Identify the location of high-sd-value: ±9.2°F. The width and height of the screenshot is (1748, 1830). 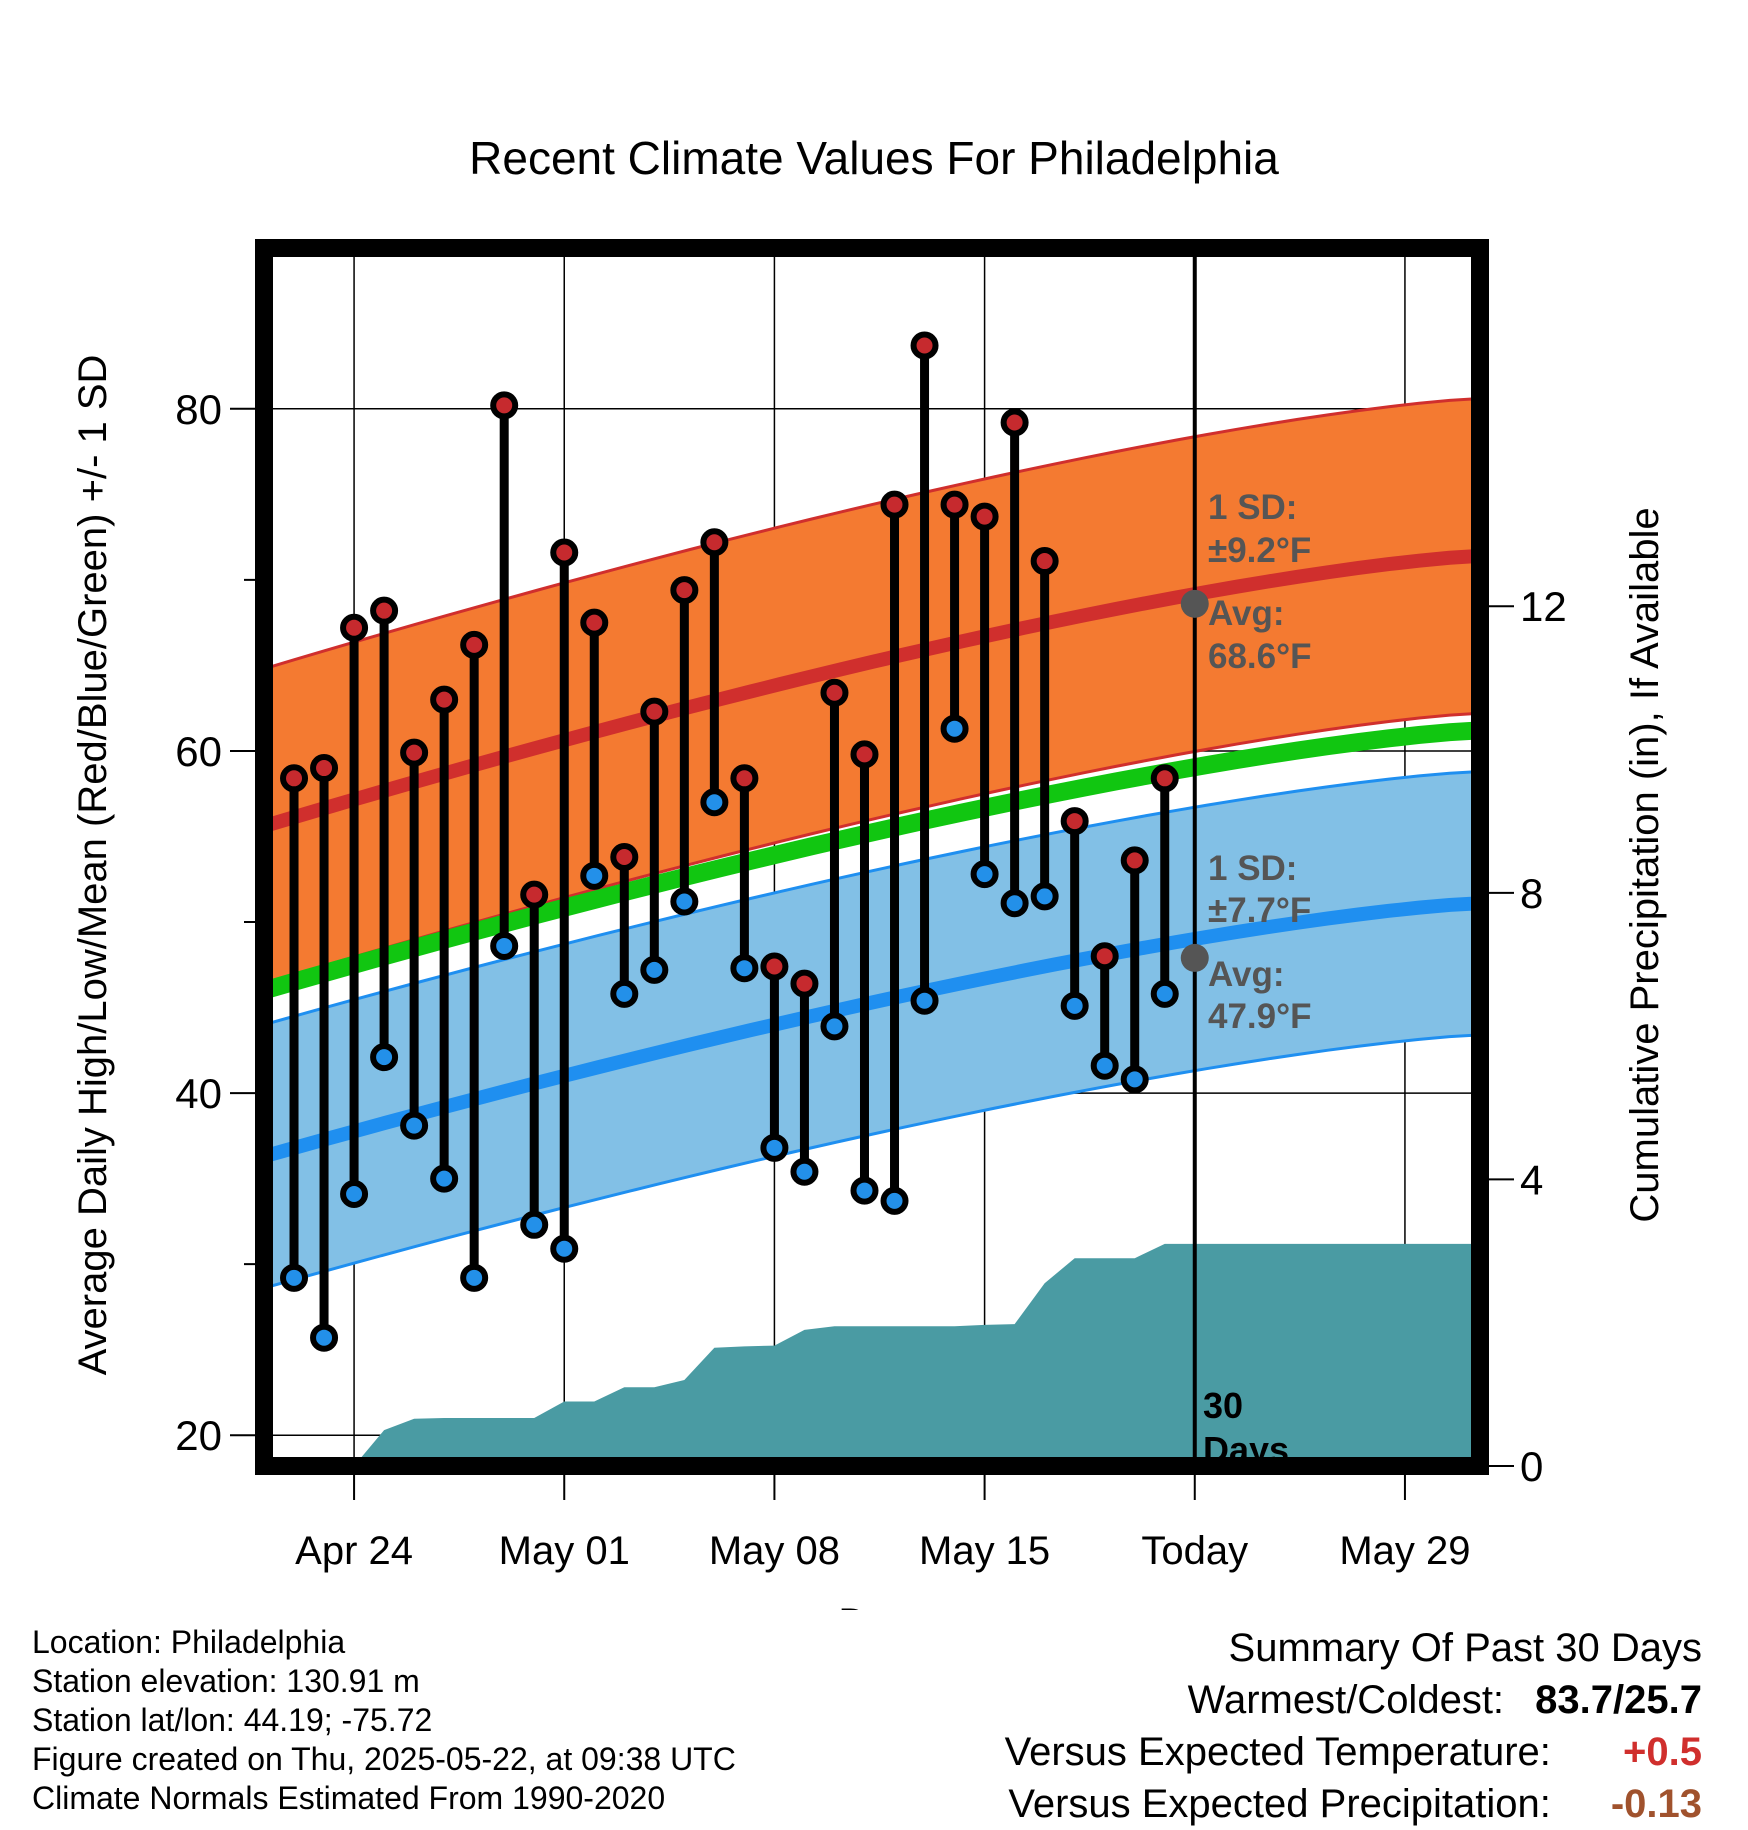
(1259, 550).